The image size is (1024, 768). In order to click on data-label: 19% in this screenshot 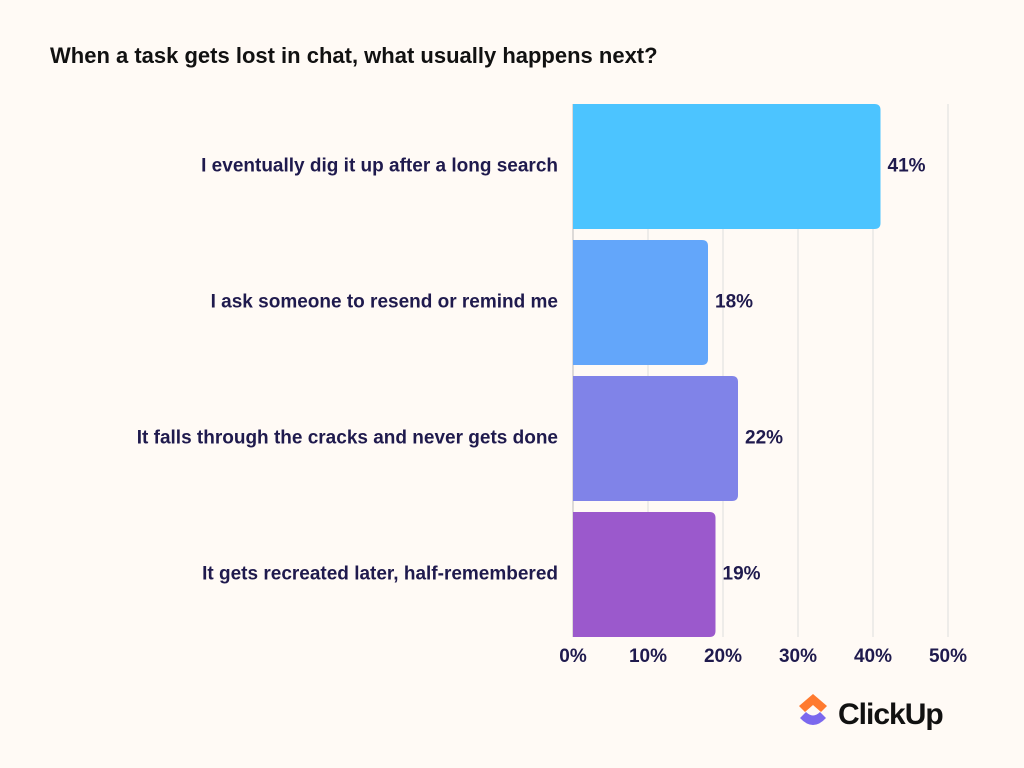, I will do `click(742, 574)`.